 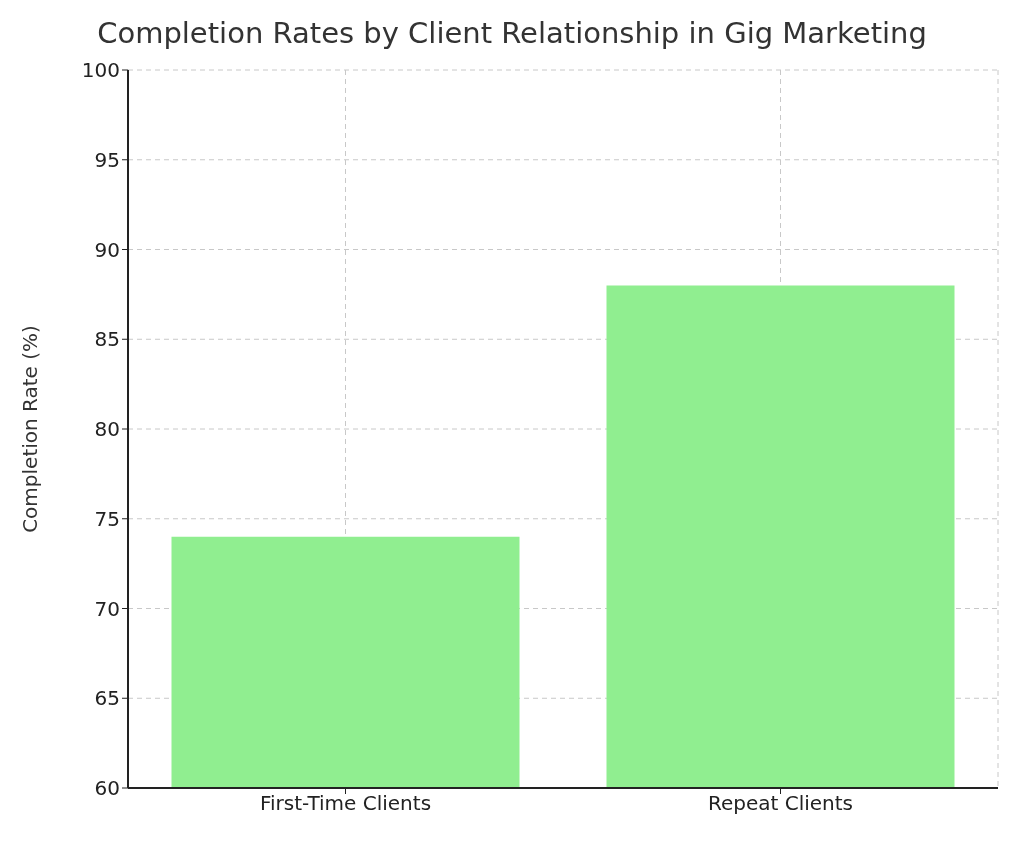 I want to click on y-tick-label: 85, so click(x=107, y=339).